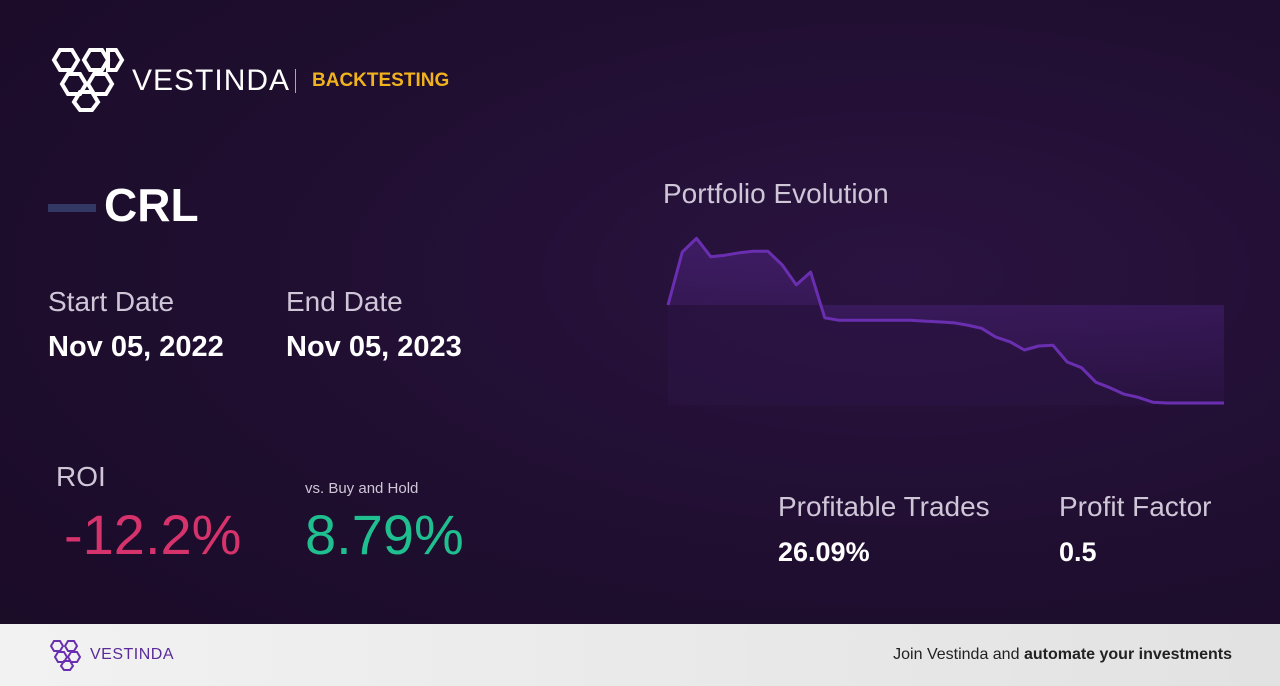 This screenshot has height=686, width=1280. I want to click on cta-text: Join Vestinda and, so click(956, 654).